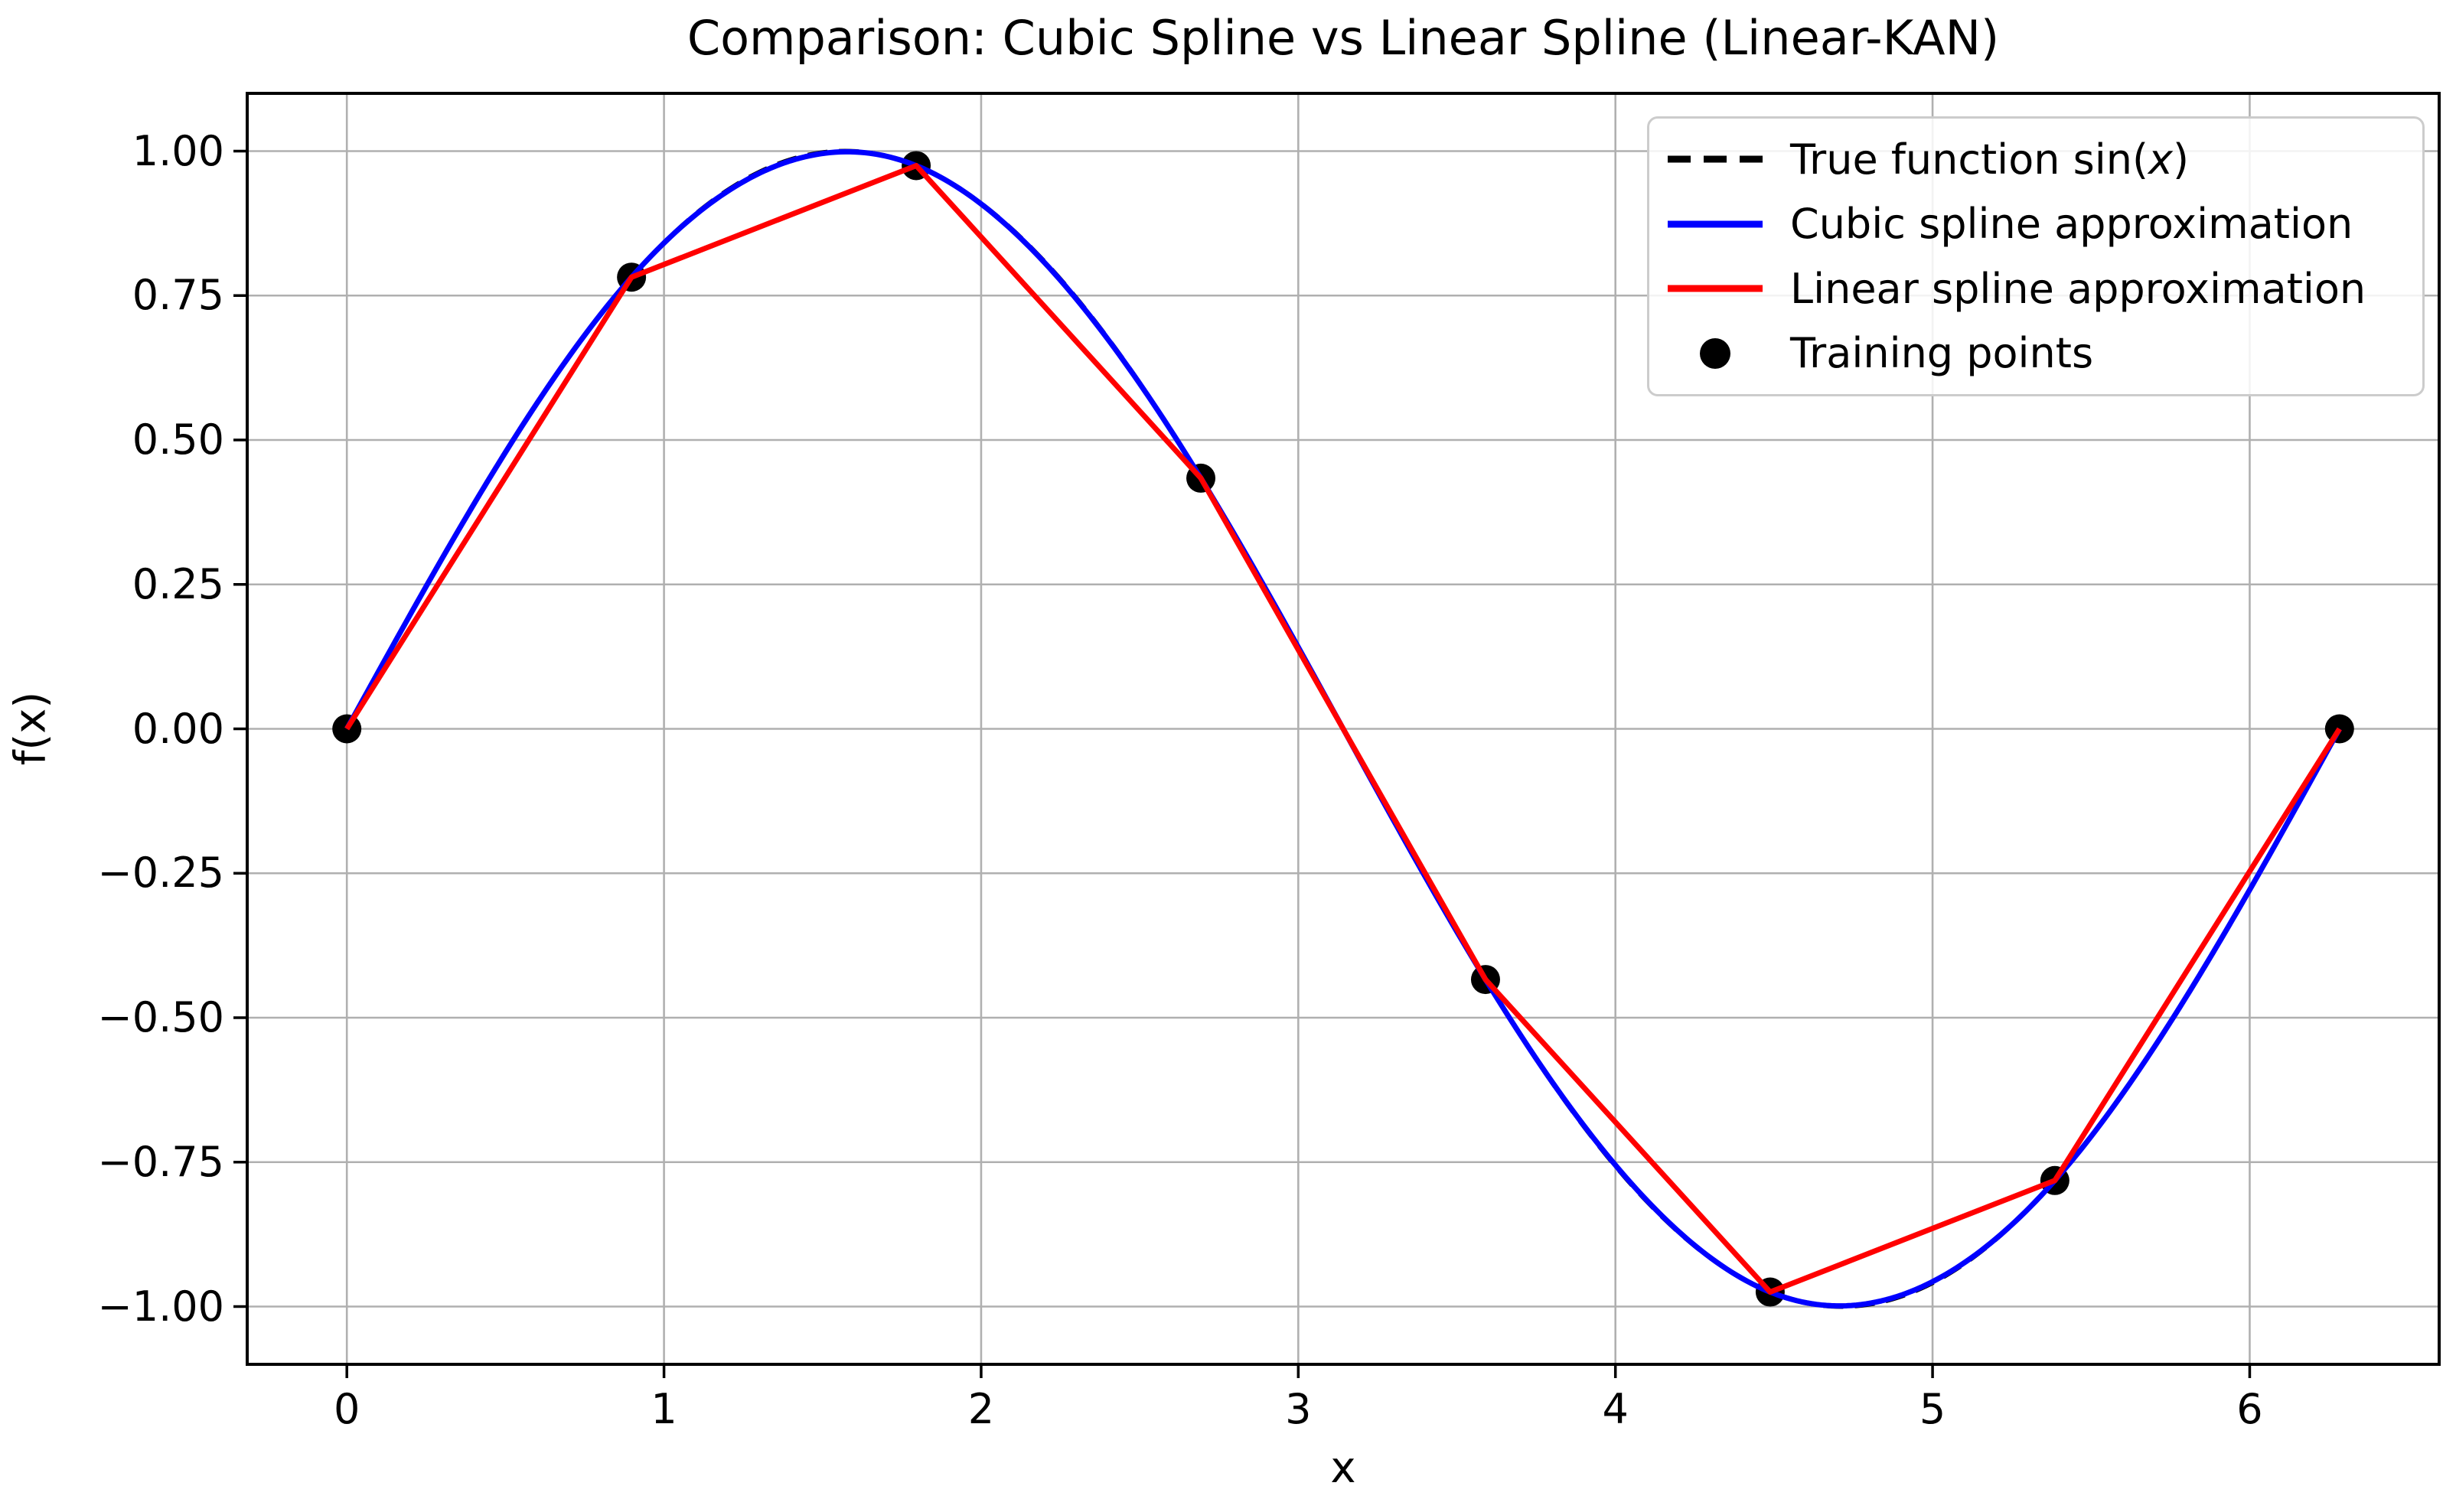 This screenshot has height=1512, width=2456. What do you see at coordinates (1298, 1409) in the screenshot?
I see `x-tick-label: 3` at bounding box center [1298, 1409].